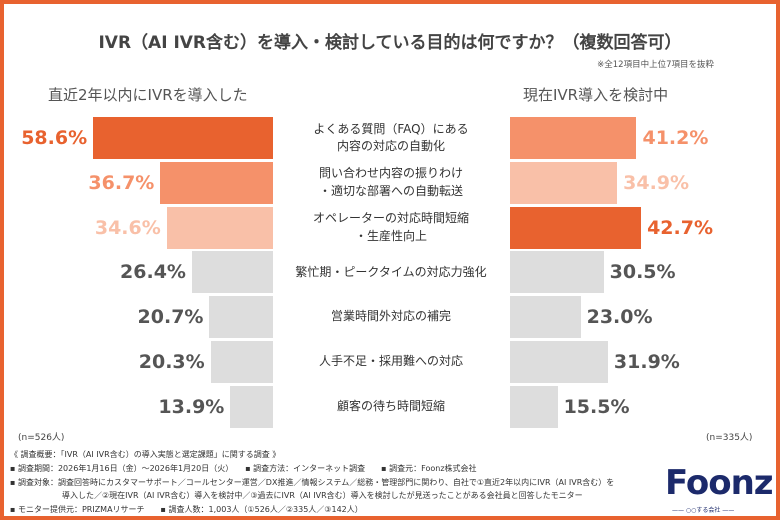  What do you see at coordinates (121, 182) in the screenshot?
I see `left-value-label: 36.7%` at bounding box center [121, 182].